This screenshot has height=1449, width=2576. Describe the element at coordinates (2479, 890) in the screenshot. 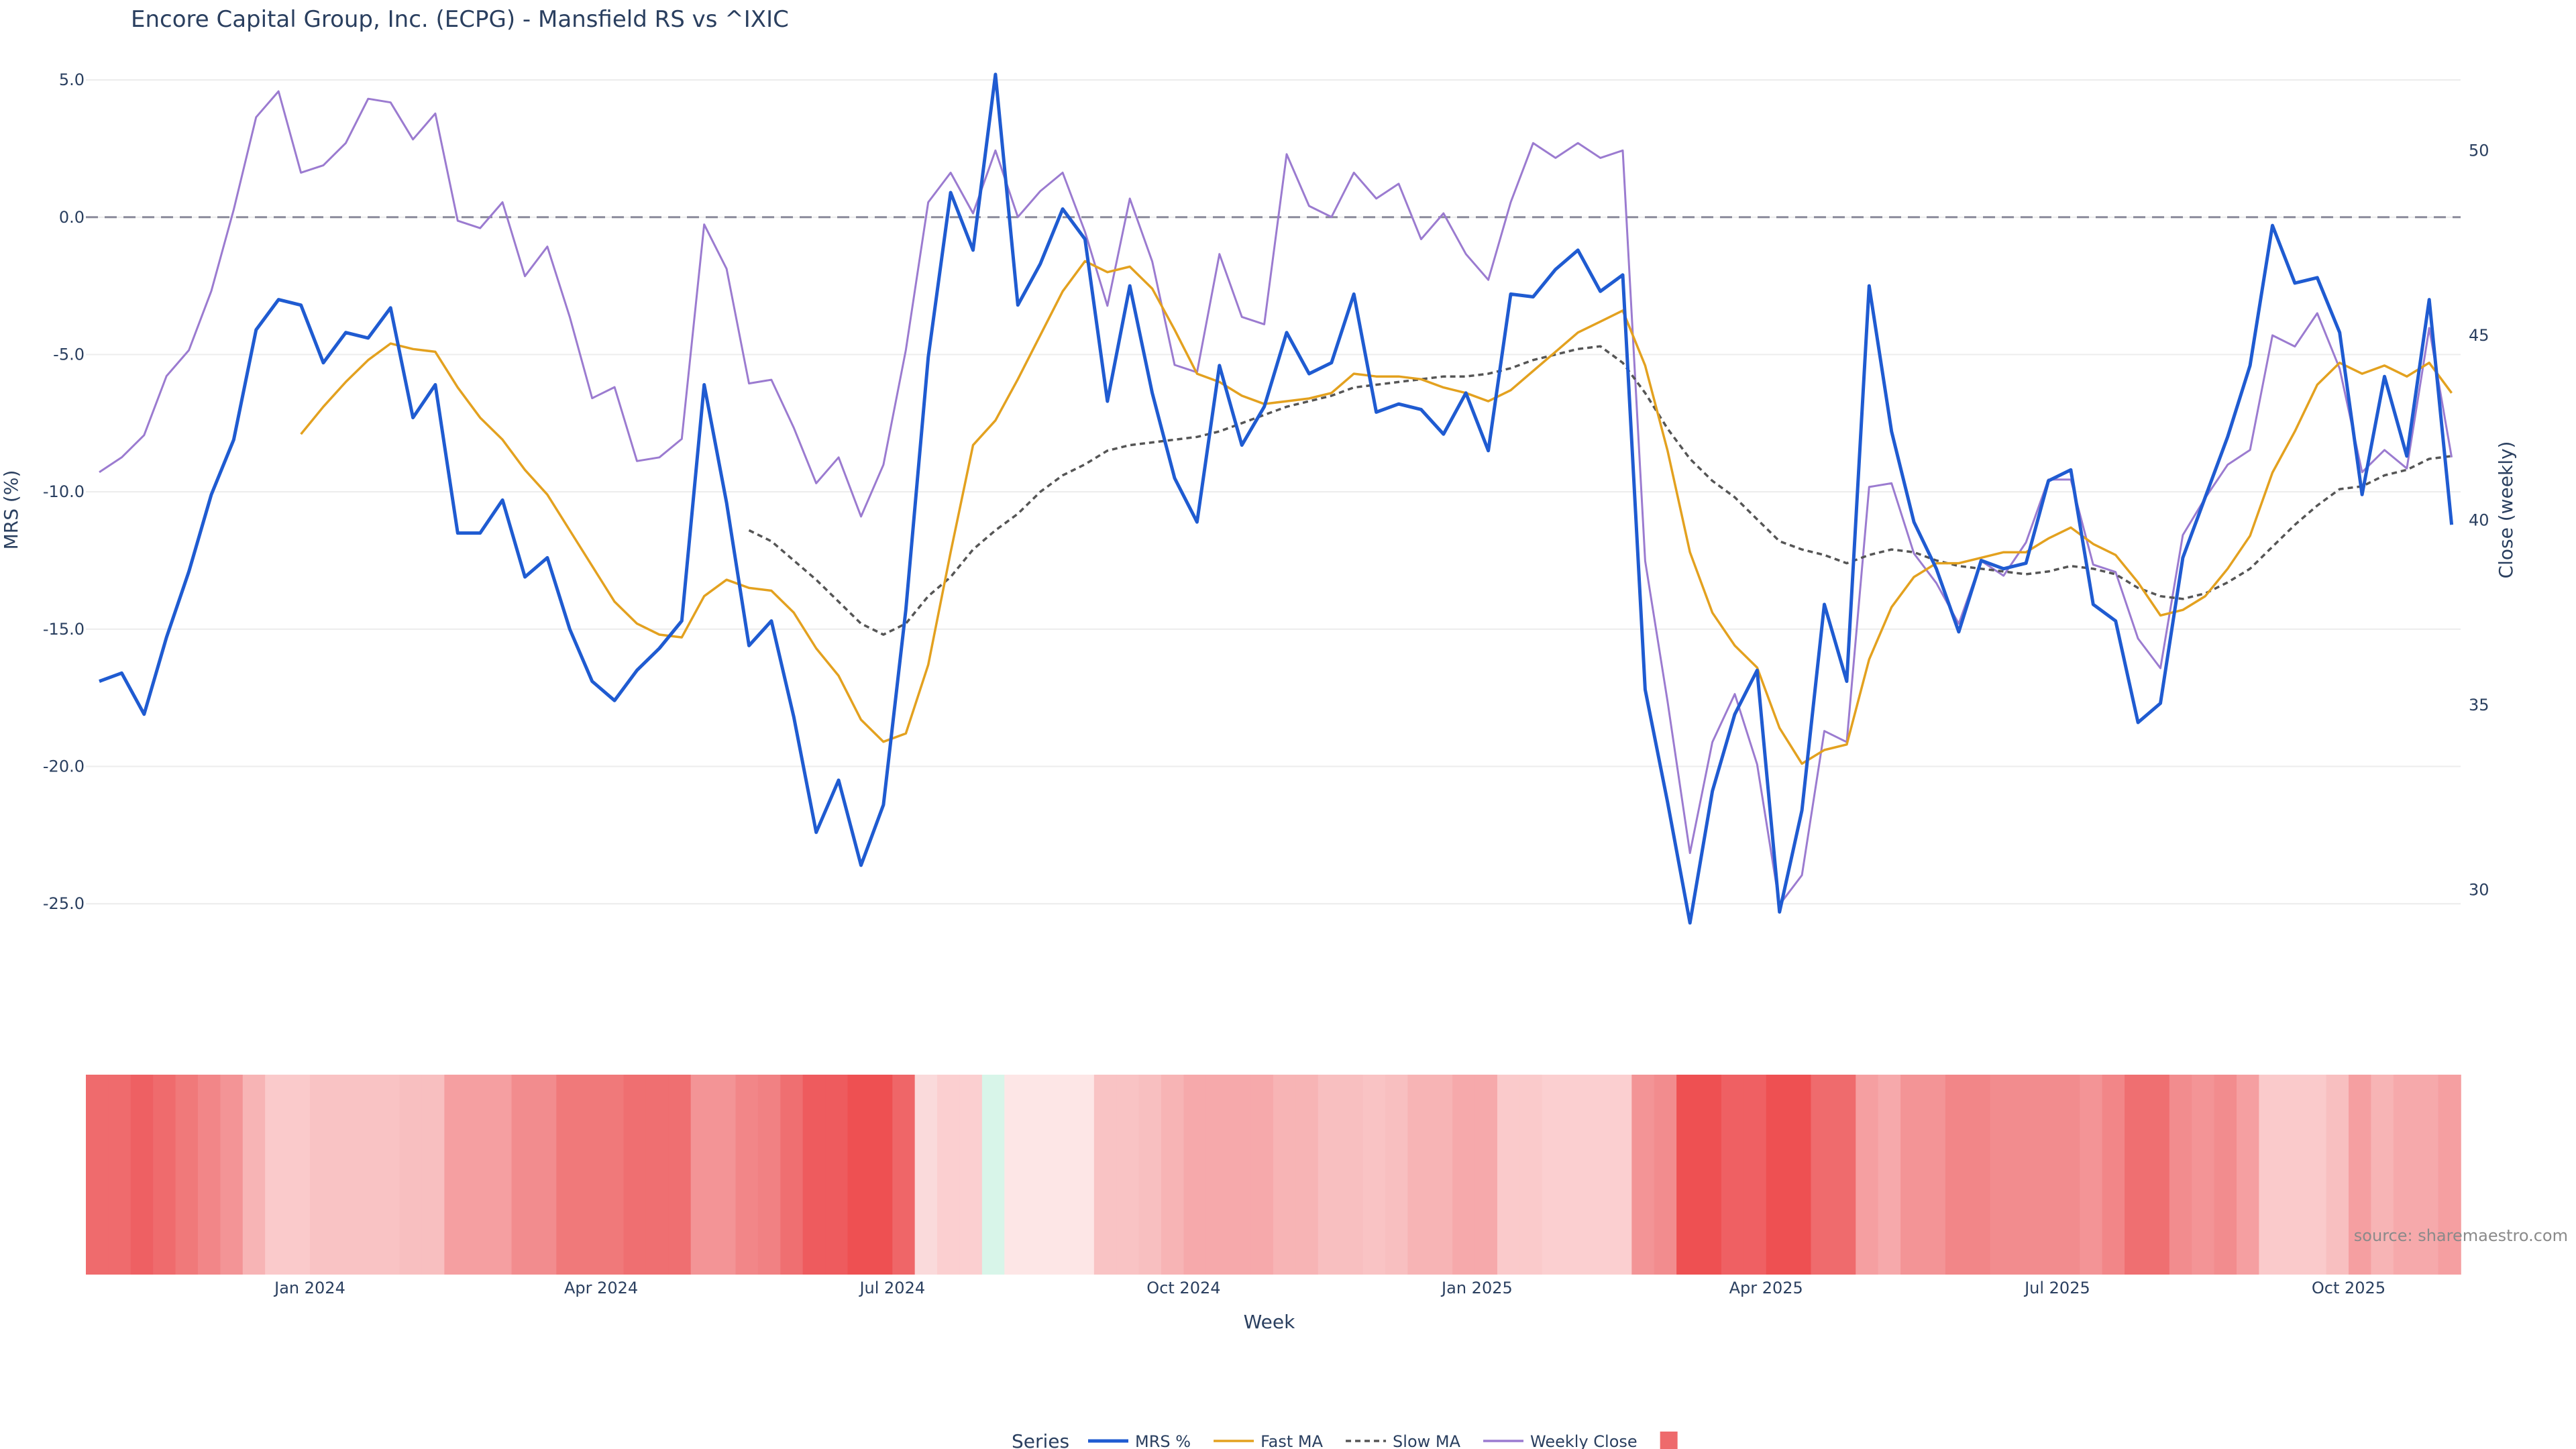

I see `y2-tick-label-4: 30` at that location.